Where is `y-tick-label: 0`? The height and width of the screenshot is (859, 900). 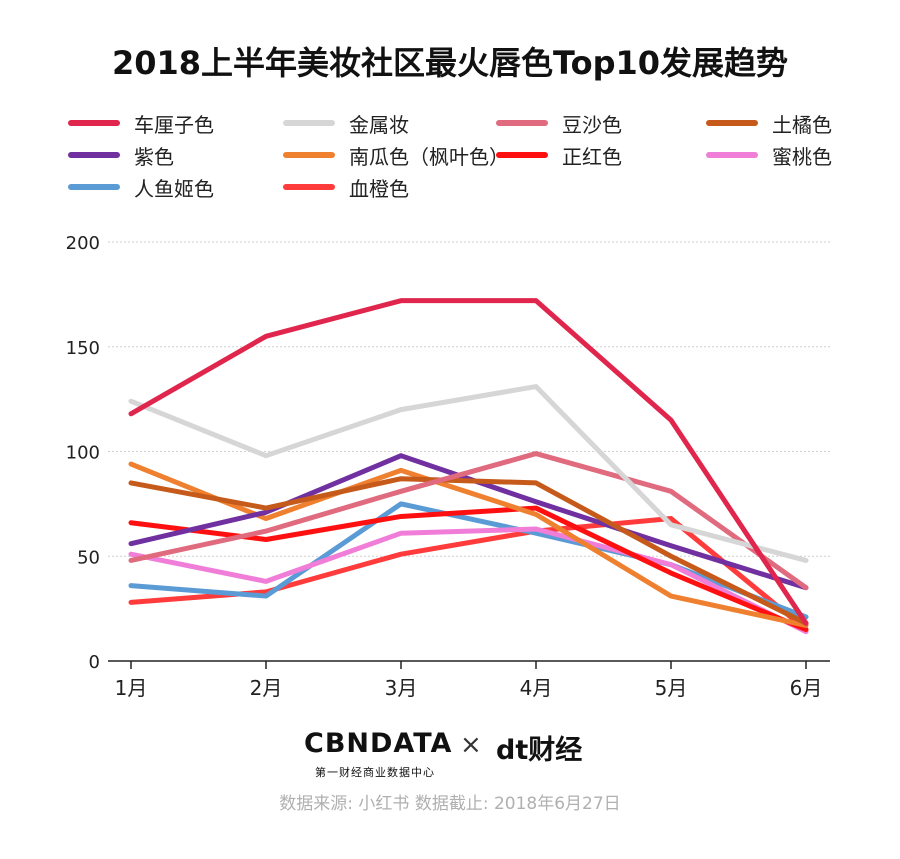 y-tick-label: 0 is located at coordinates (94, 662).